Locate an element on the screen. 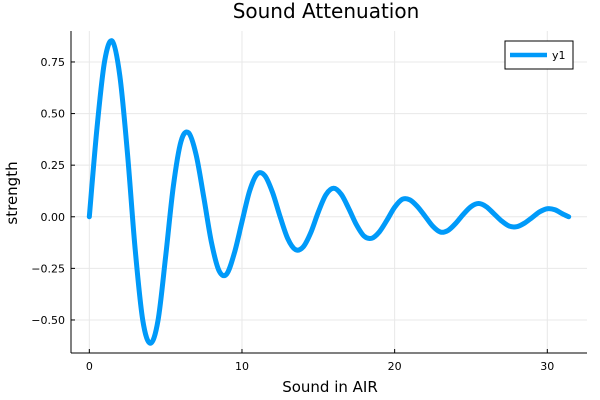 This screenshot has height=400, width=600. y-tick-label: −0.50 is located at coordinates (48, 320).